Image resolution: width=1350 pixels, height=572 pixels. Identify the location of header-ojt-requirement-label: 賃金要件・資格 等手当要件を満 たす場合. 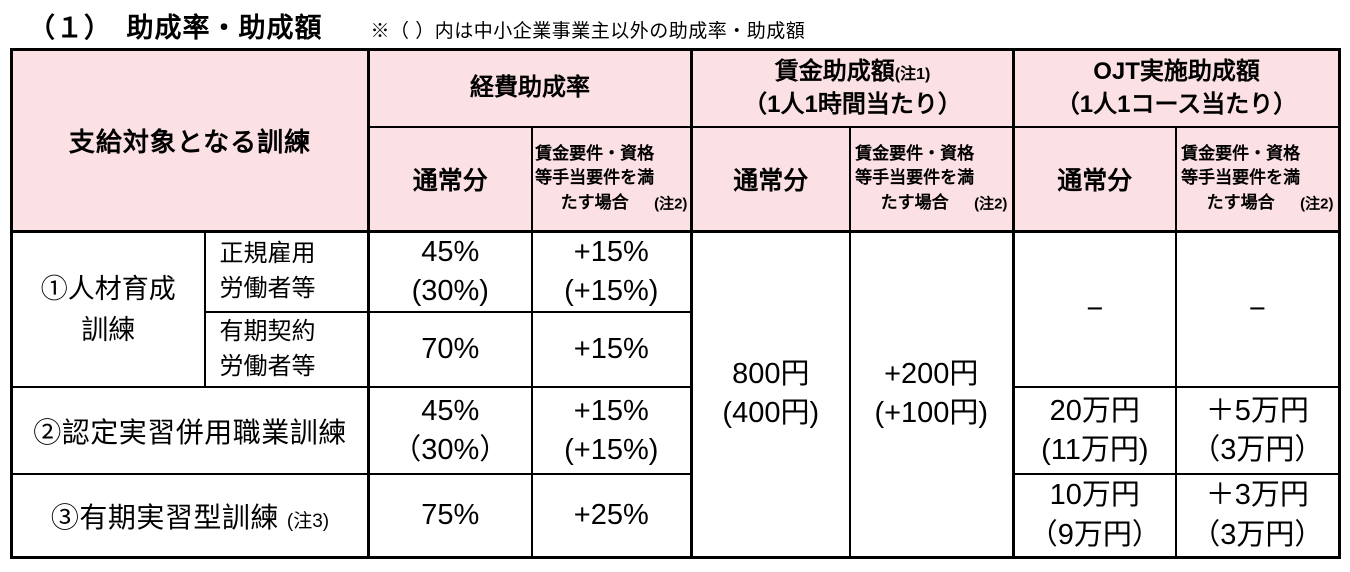
(1241, 178).